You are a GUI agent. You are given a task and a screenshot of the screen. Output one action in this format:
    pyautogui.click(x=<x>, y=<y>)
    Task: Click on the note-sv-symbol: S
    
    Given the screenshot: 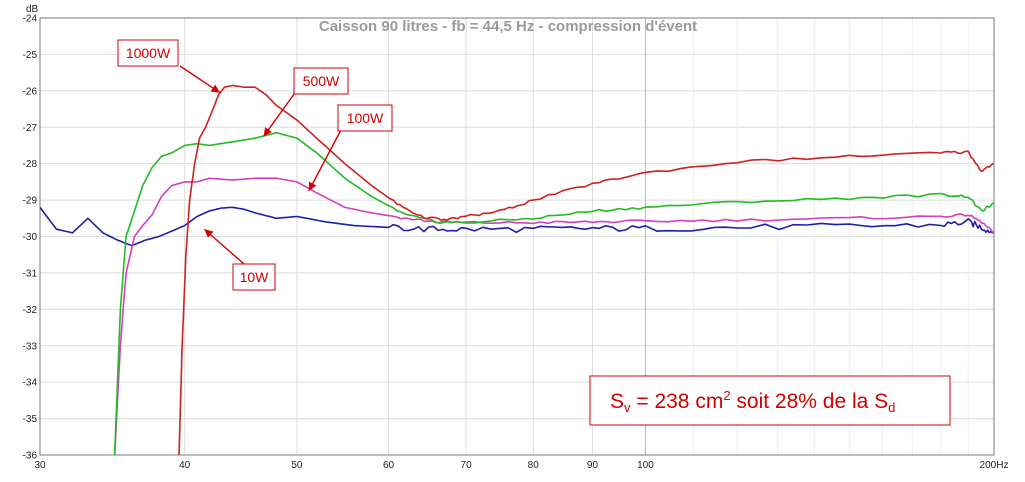 What is the action you would take?
    pyautogui.click(x=617, y=401)
    